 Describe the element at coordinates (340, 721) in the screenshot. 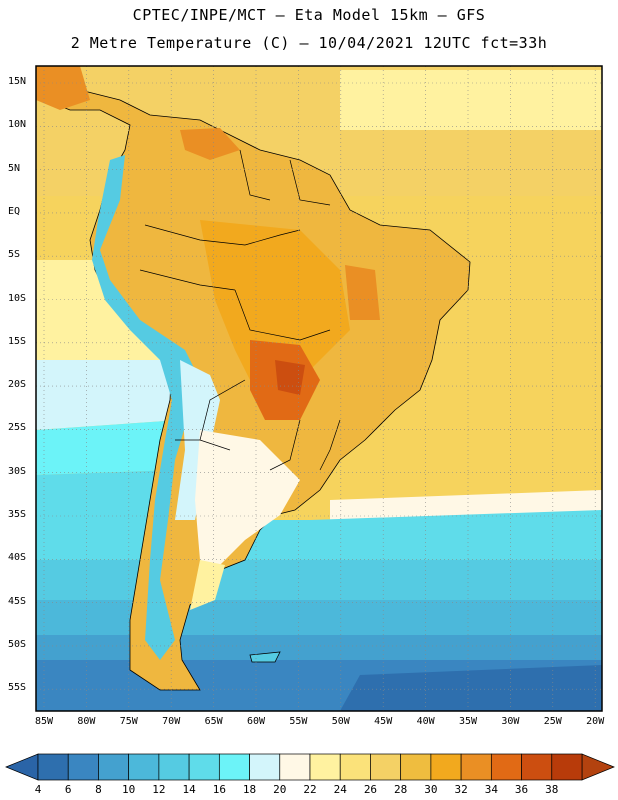

I see `lon-label: 50W` at that location.